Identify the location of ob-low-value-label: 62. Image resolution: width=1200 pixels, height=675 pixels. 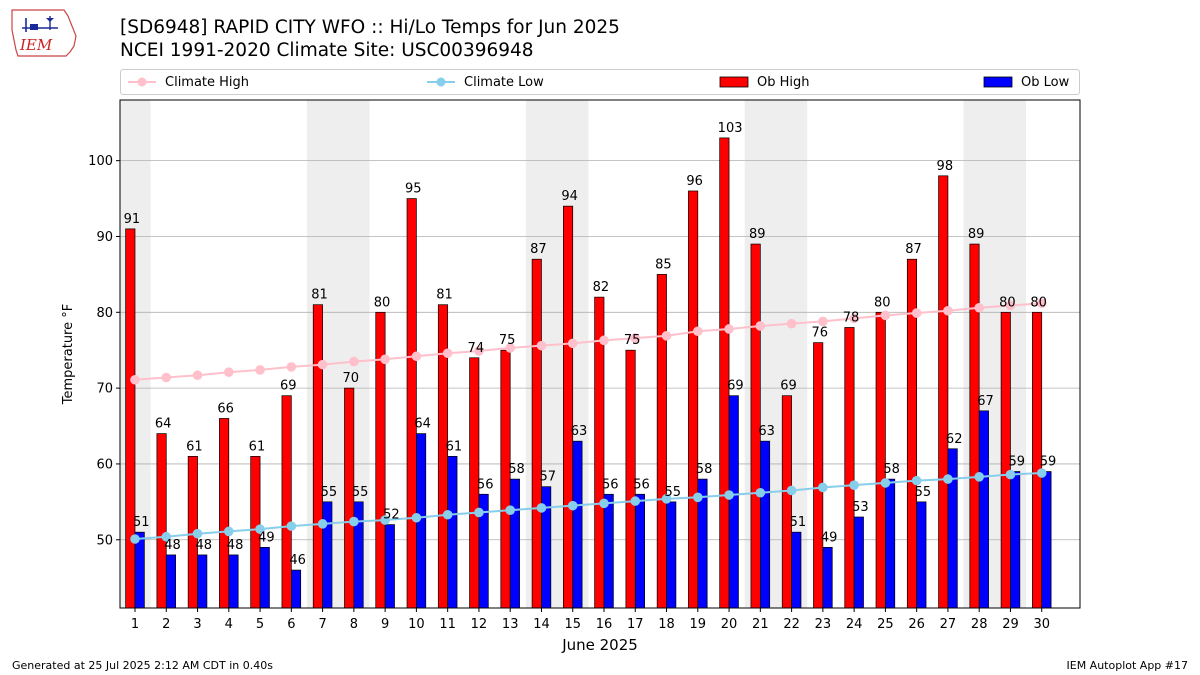
(954, 439).